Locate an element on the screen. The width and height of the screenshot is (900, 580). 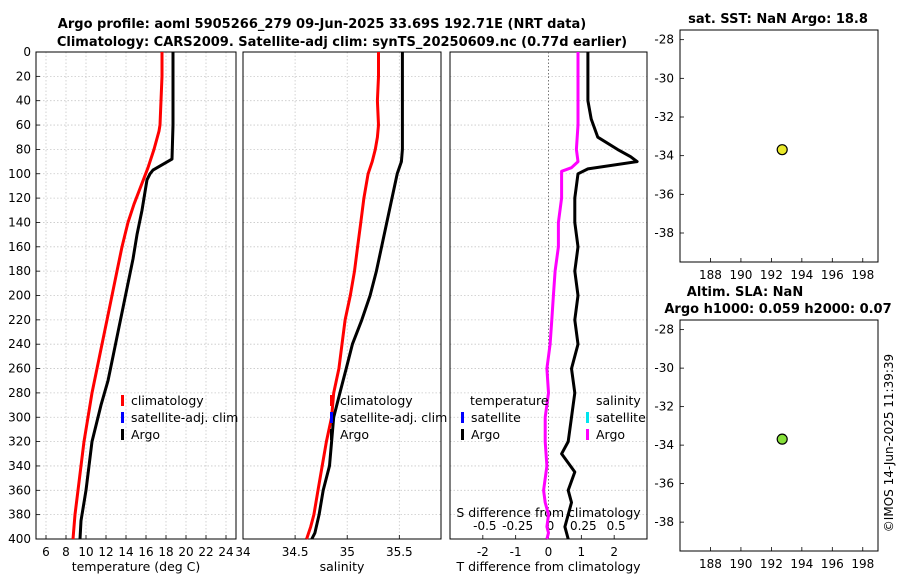
depth-tick-label: 400 is located at coordinates (19, 539).